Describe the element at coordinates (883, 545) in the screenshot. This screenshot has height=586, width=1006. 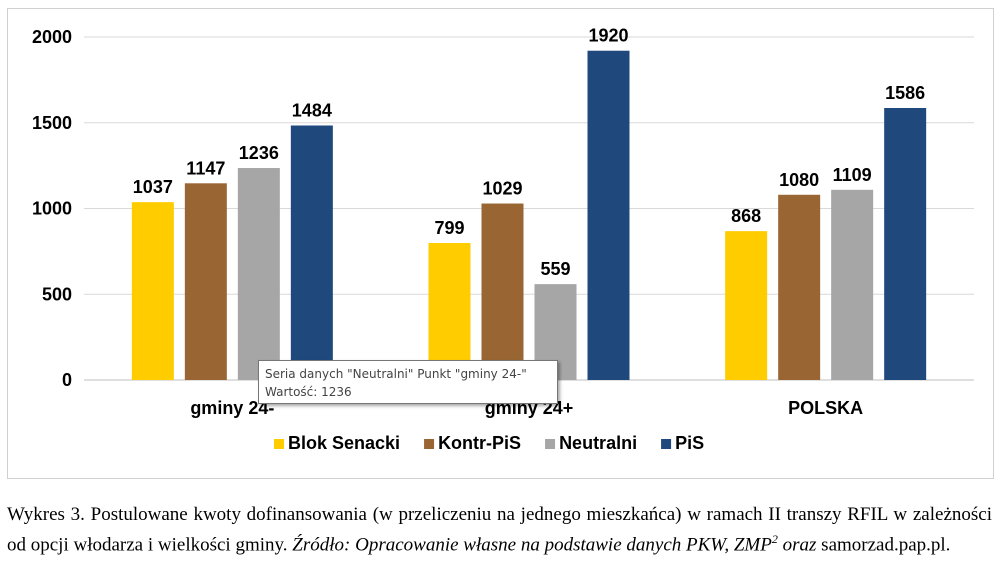
I see `caption-site: samorzad.pap.pl.` at that location.